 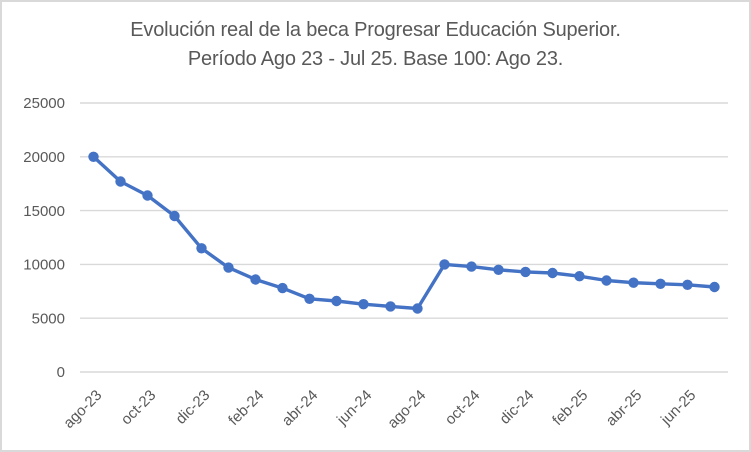 What do you see at coordinates (44, 103) in the screenshot?
I see `y-axis-tick-label: 25000` at bounding box center [44, 103].